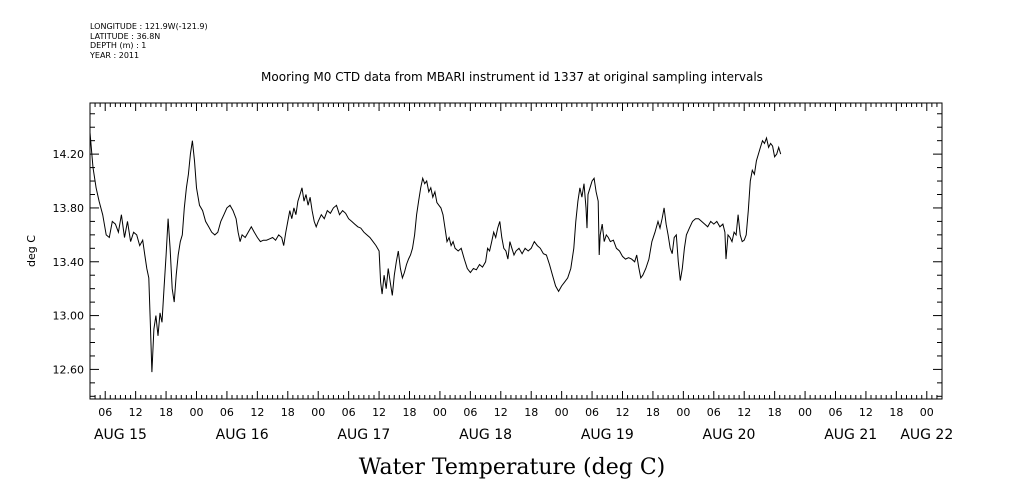 The width and height of the screenshot is (1009, 504). I want to click on x-day-label: AUG 16, so click(242, 435).